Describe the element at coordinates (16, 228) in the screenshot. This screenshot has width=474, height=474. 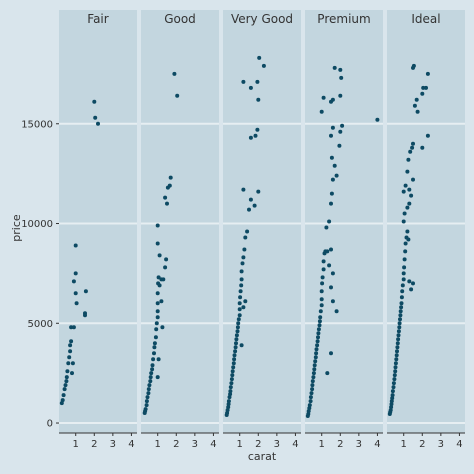
I see `y-axis-label: price` at that location.